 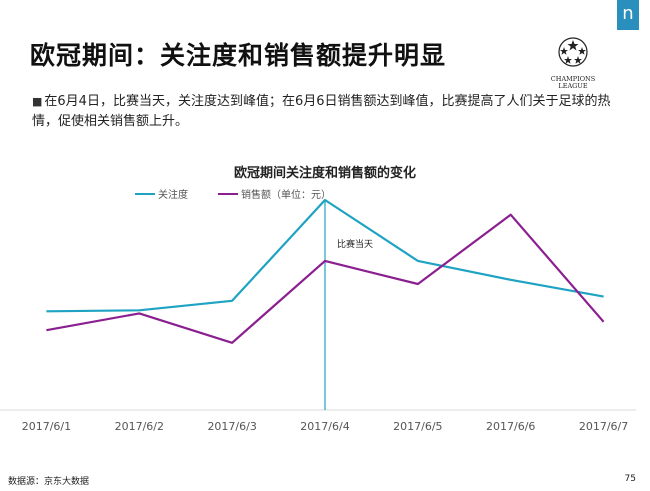 What do you see at coordinates (630, 479) in the screenshot?
I see `page-number: 75` at bounding box center [630, 479].